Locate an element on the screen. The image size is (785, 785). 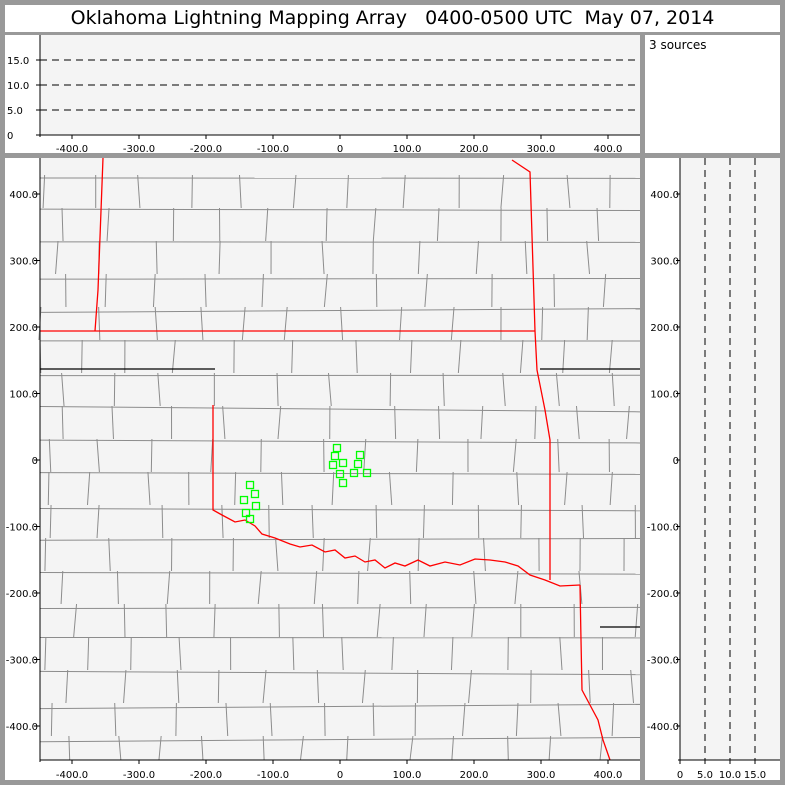
tx-ar-la-border is located at coordinates (595, 672).